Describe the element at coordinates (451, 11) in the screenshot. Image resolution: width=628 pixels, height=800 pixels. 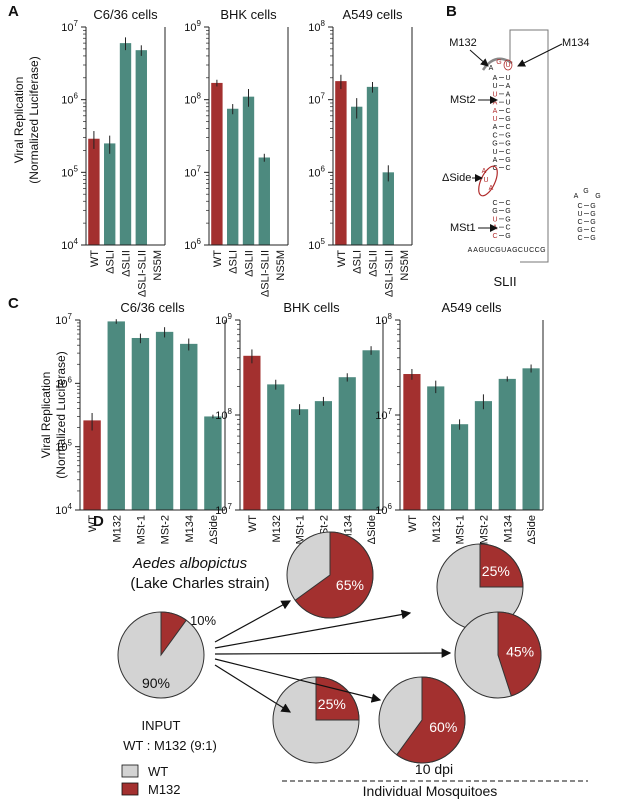
I see `panel-b-letter: B` at that location.